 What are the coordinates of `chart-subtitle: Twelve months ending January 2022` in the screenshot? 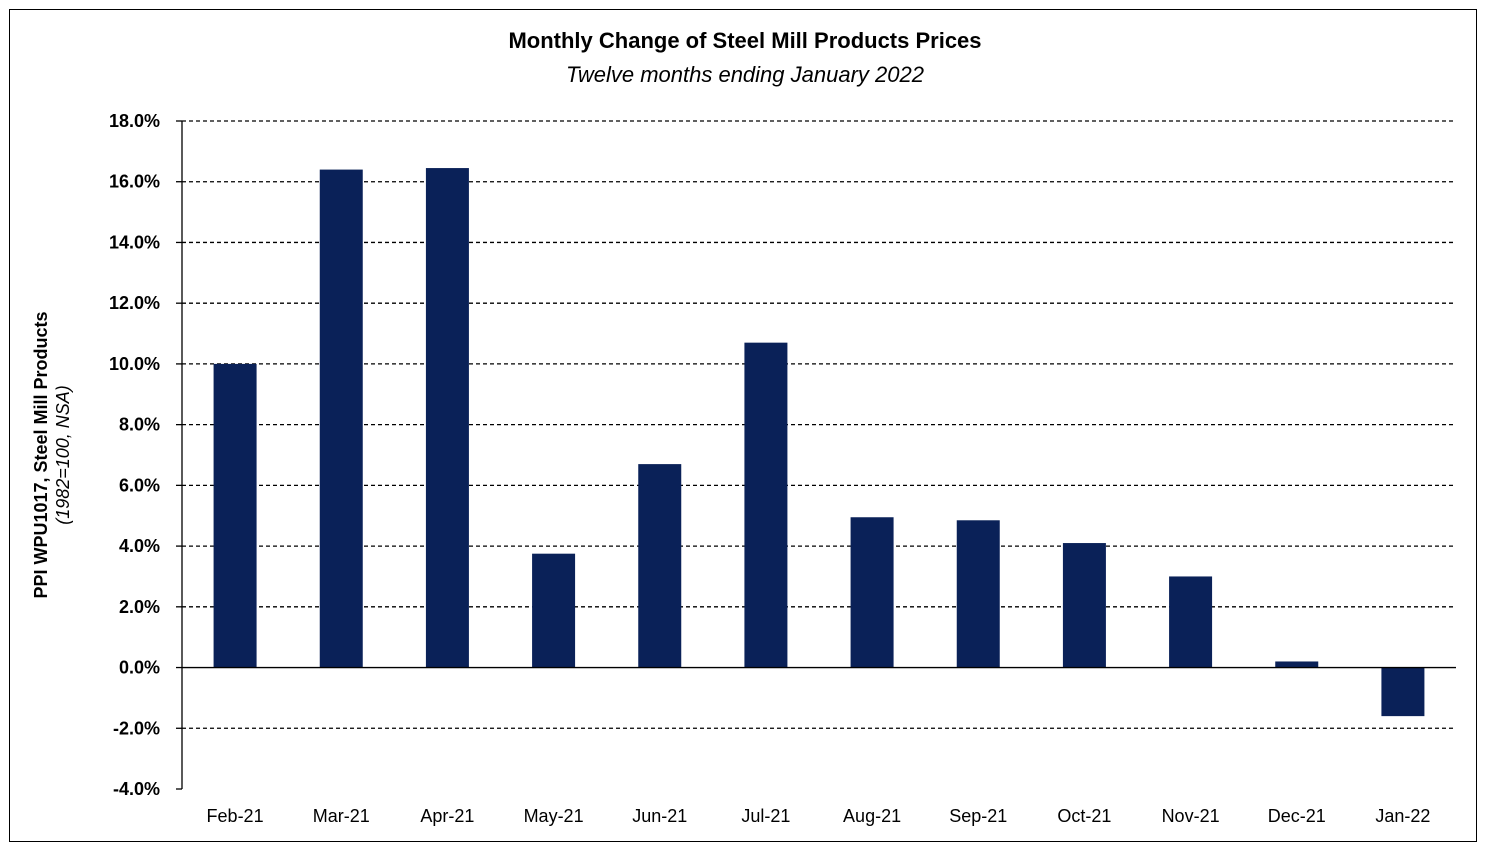 It's located at (745, 74).